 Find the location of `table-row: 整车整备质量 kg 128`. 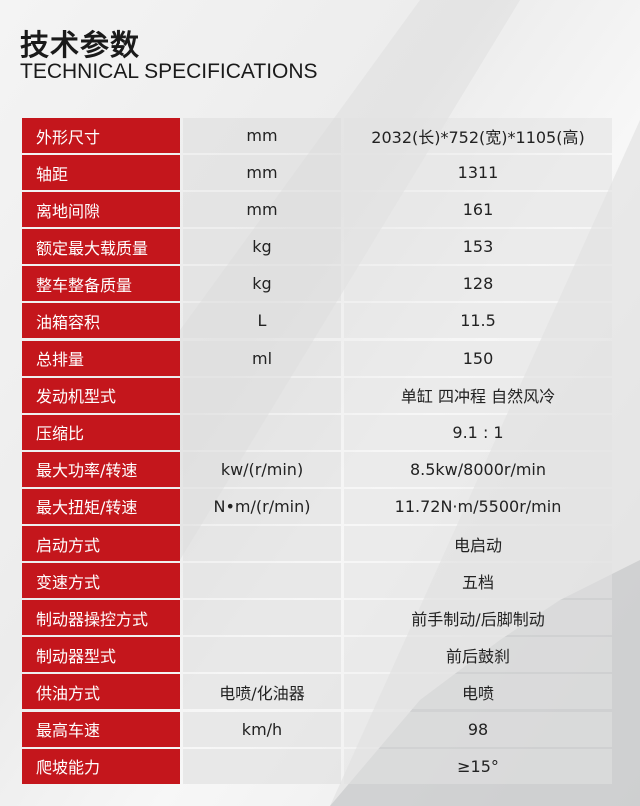

table-row: 整车整备质量 kg 128 is located at coordinates (317, 284).